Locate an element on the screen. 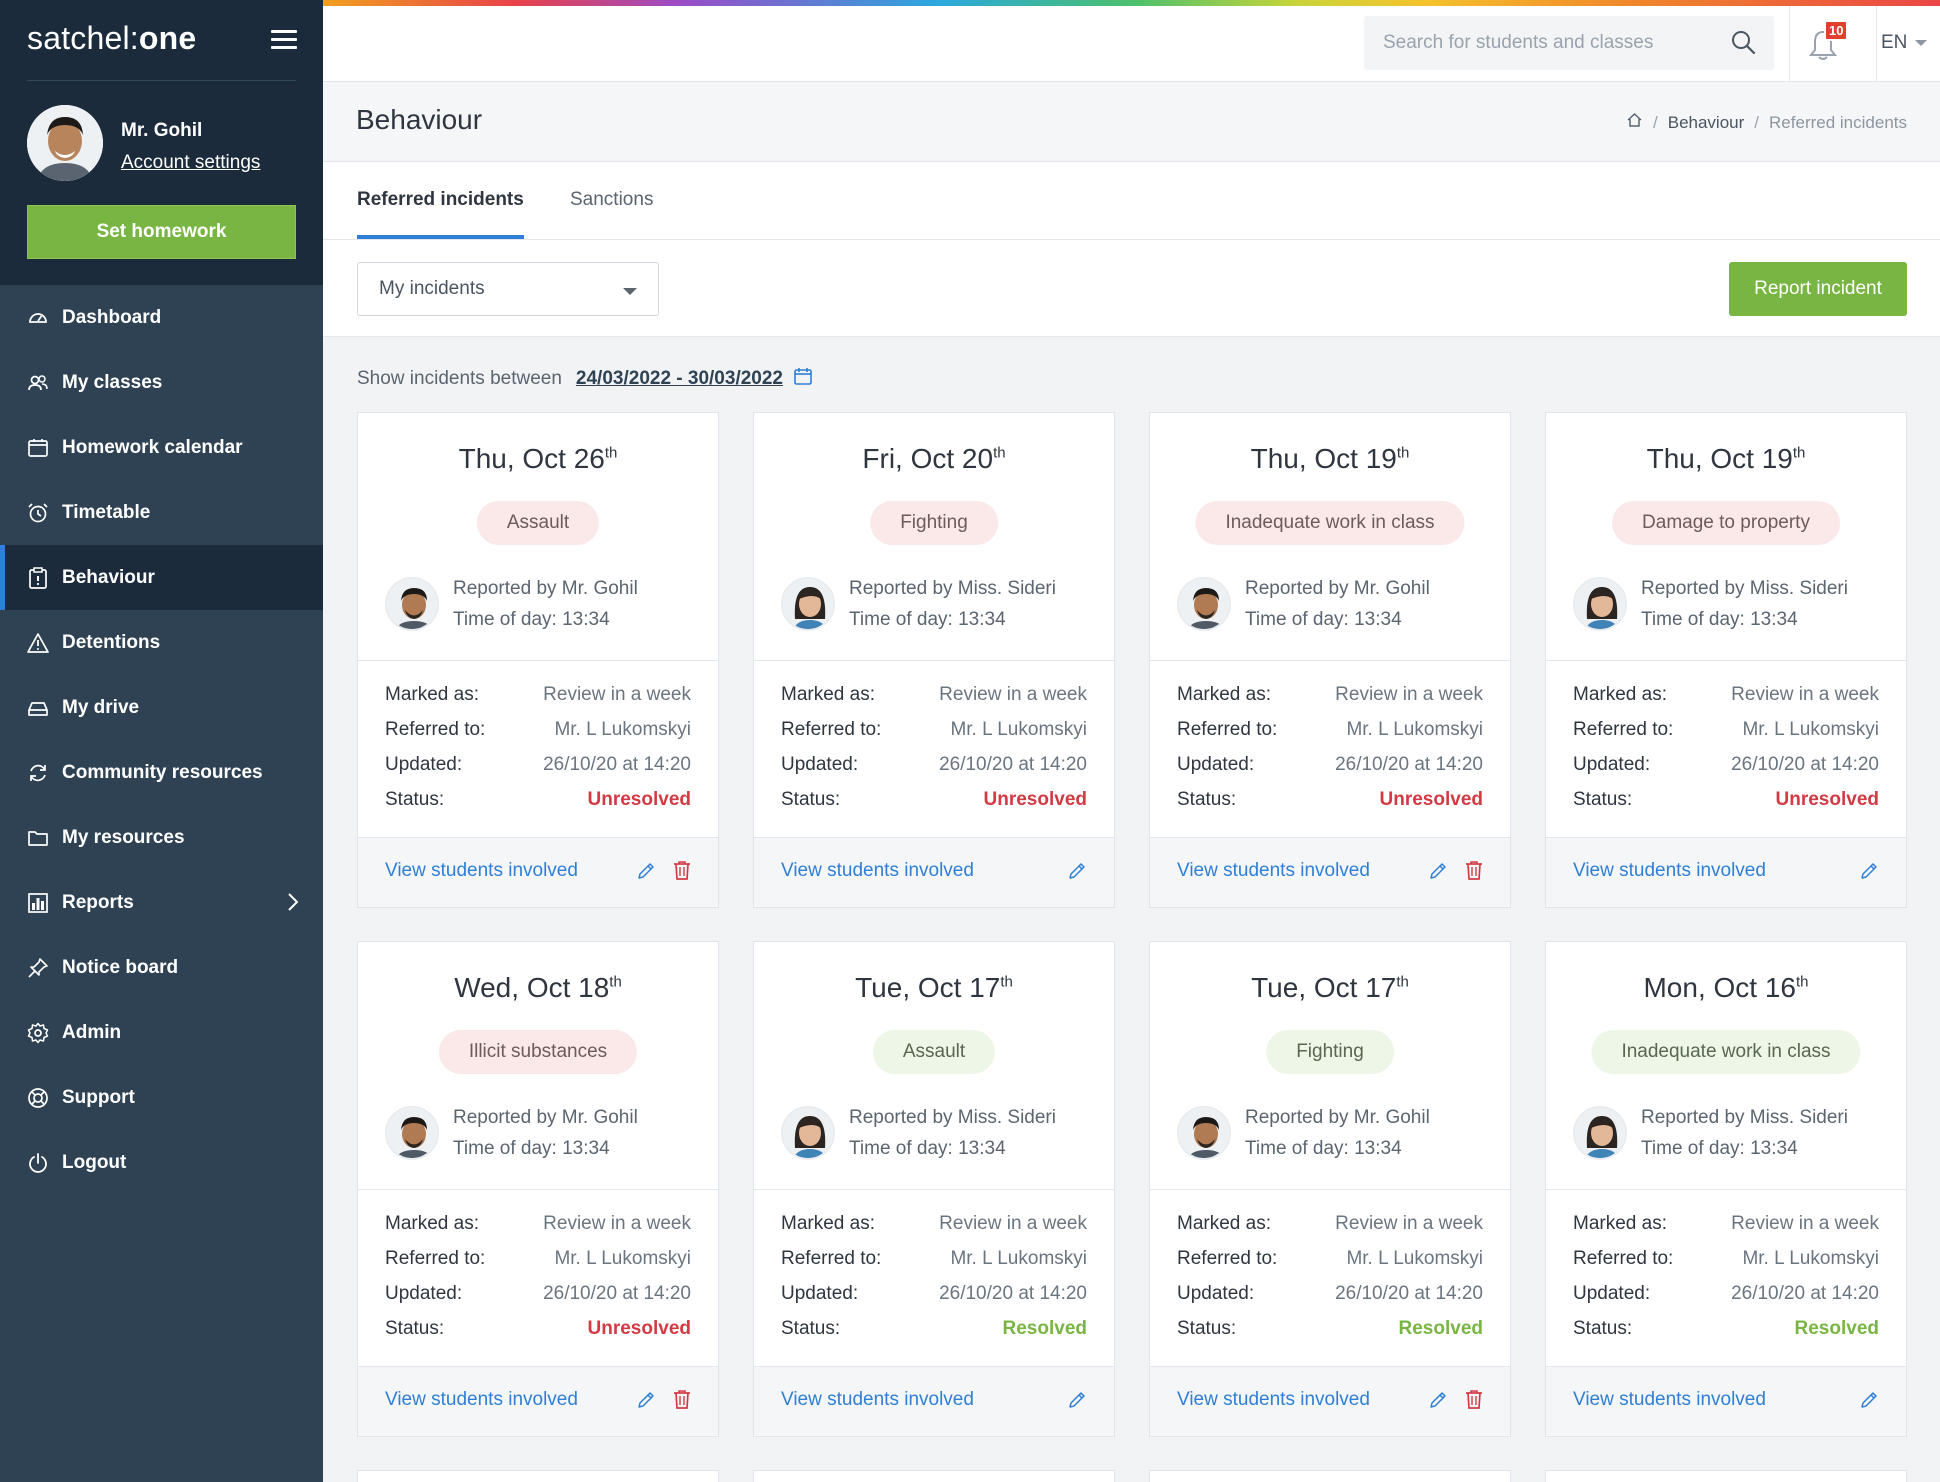  language-select: EN is located at coordinates (1904, 43).